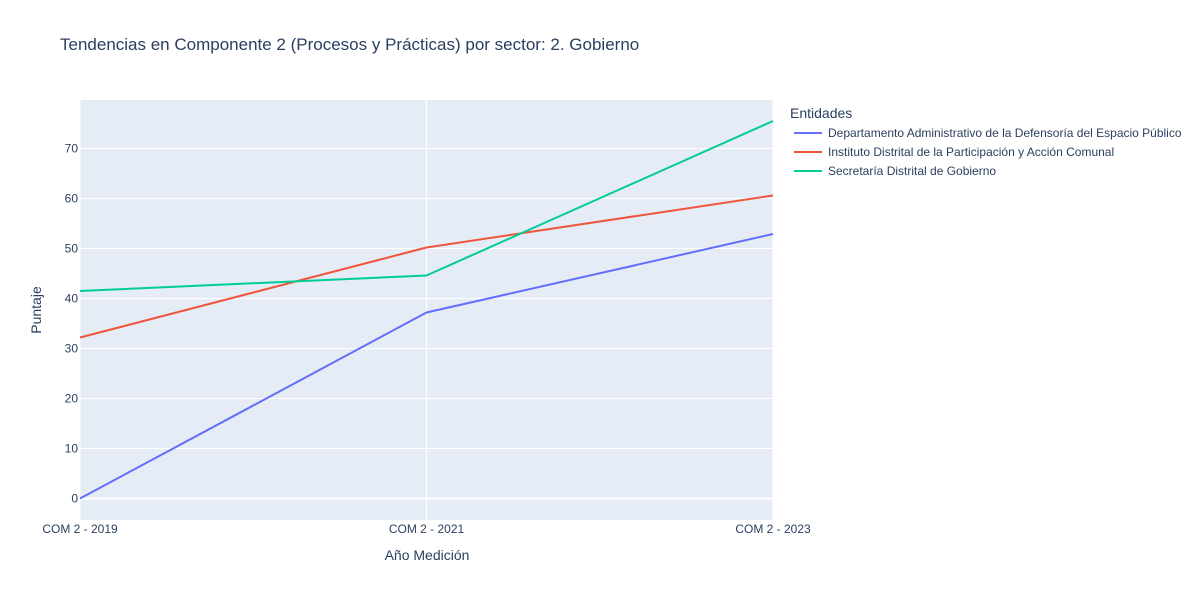 This screenshot has width=1200, height=600. I want to click on y-tick-label: 40, so click(72, 299).